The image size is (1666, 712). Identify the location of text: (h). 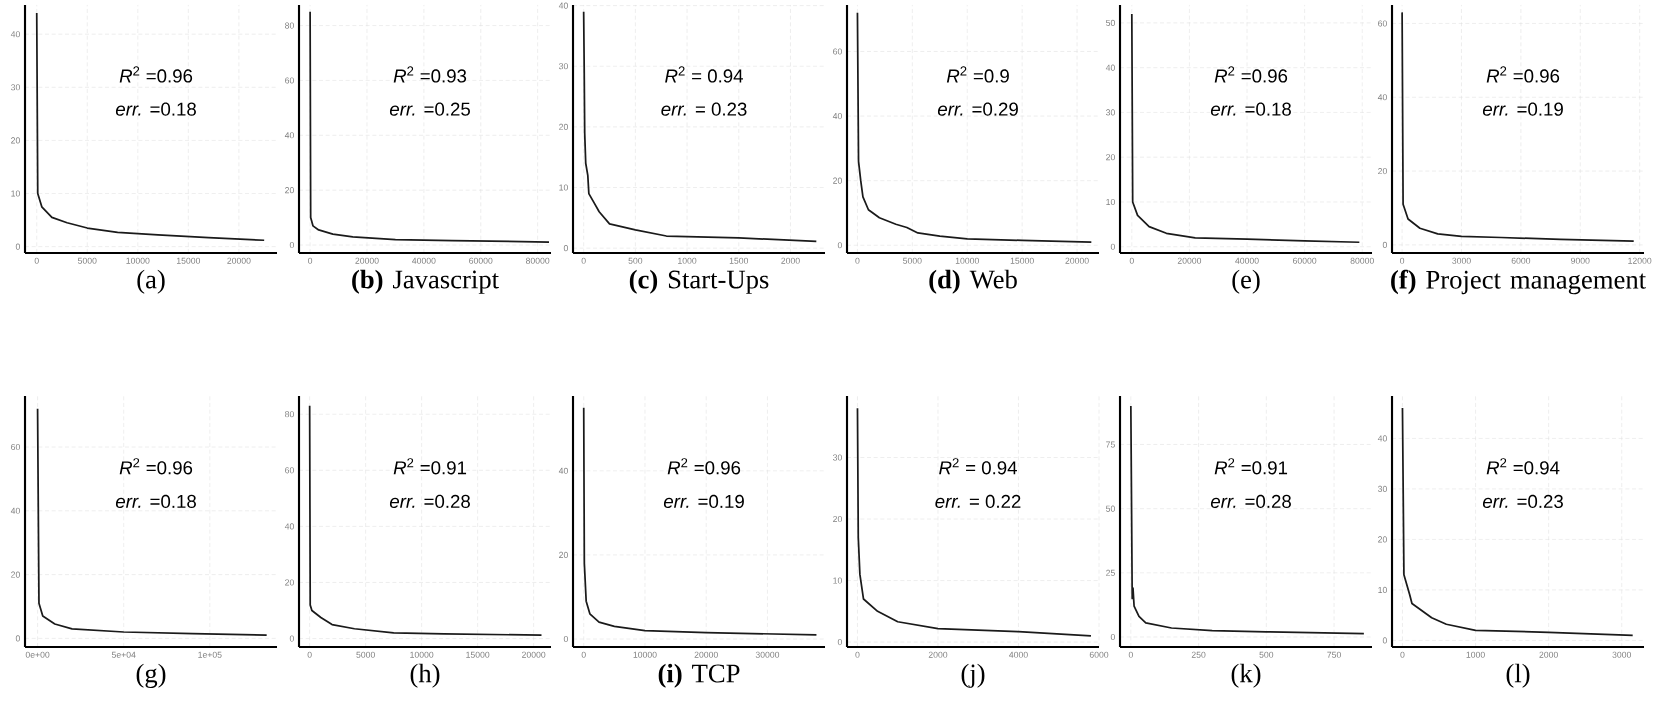
(425, 675).